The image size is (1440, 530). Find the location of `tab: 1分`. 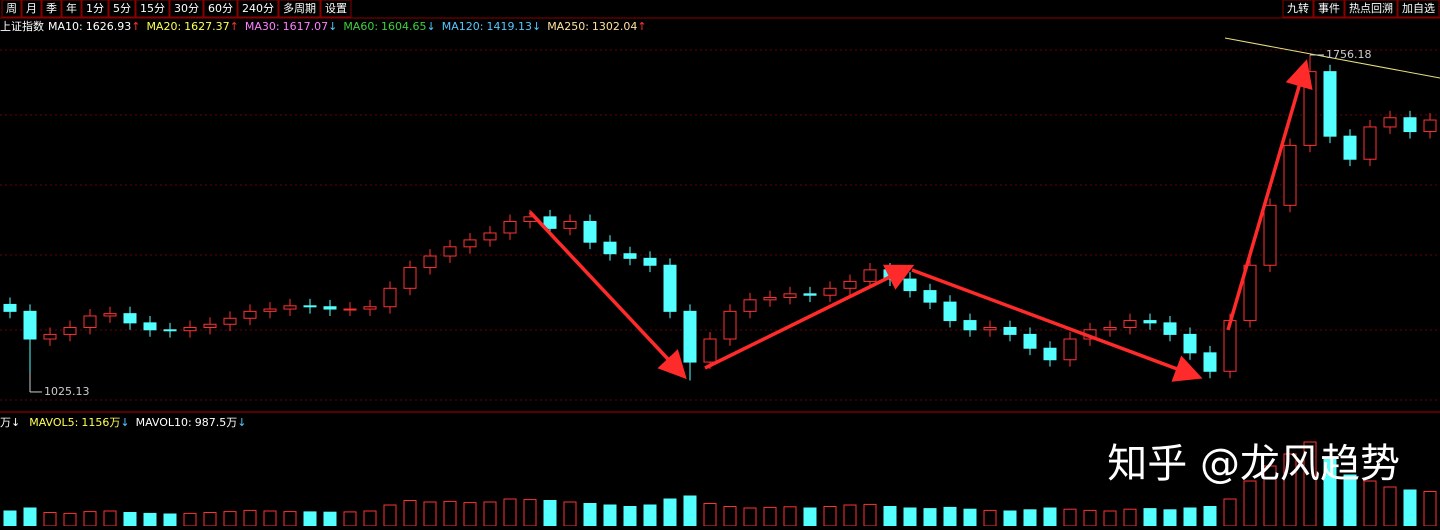

tab: 1分 is located at coordinates (95, 8).